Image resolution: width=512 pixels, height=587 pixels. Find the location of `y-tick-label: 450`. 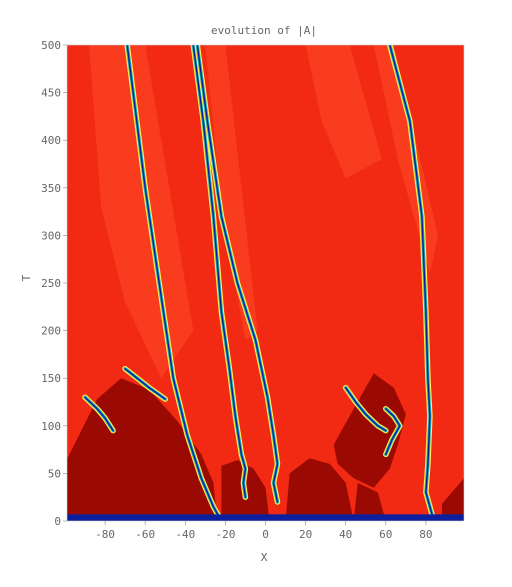

y-tick-label: 450 is located at coordinates (51, 93).